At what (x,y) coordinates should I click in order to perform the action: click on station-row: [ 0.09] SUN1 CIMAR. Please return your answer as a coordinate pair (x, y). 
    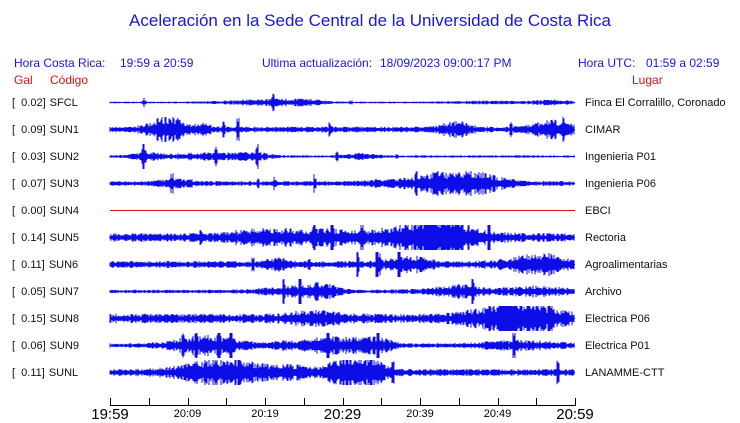
    Looking at the image, I should click on (370, 129).